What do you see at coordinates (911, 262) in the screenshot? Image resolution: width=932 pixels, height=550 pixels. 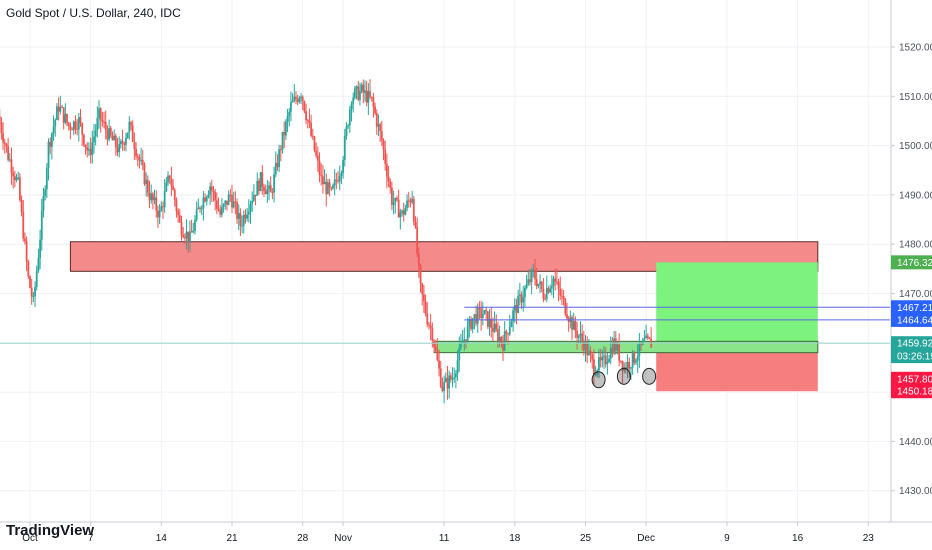 I see `price-tag: 1476.32` at bounding box center [911, 262].